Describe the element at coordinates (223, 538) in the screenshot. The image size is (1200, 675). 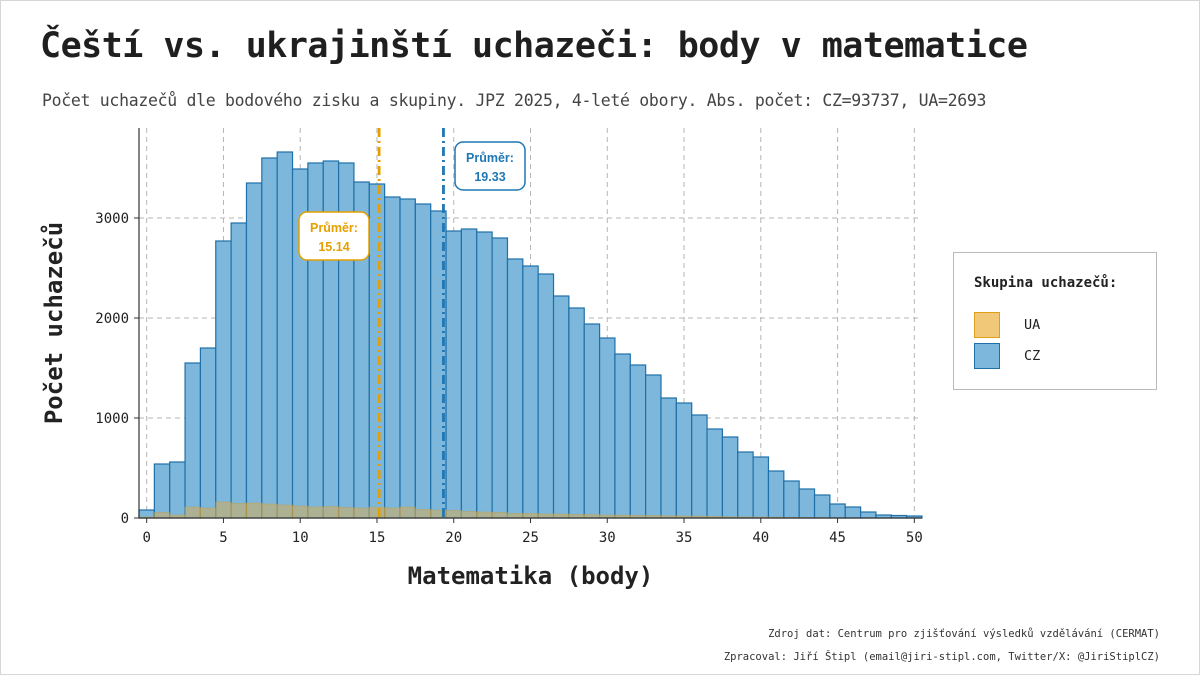
I see `x-tick-label: 5` at that location.